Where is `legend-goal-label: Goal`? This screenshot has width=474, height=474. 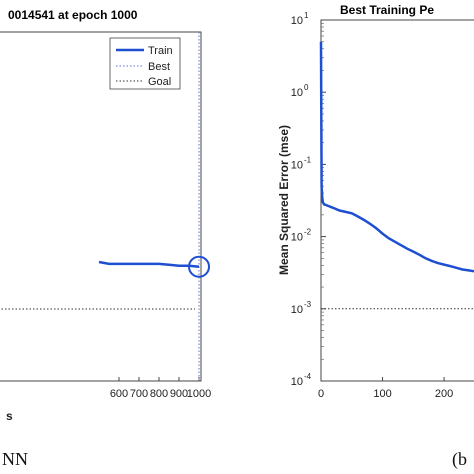
legend-goal-label: Goal is located at coordinates (159, 82).